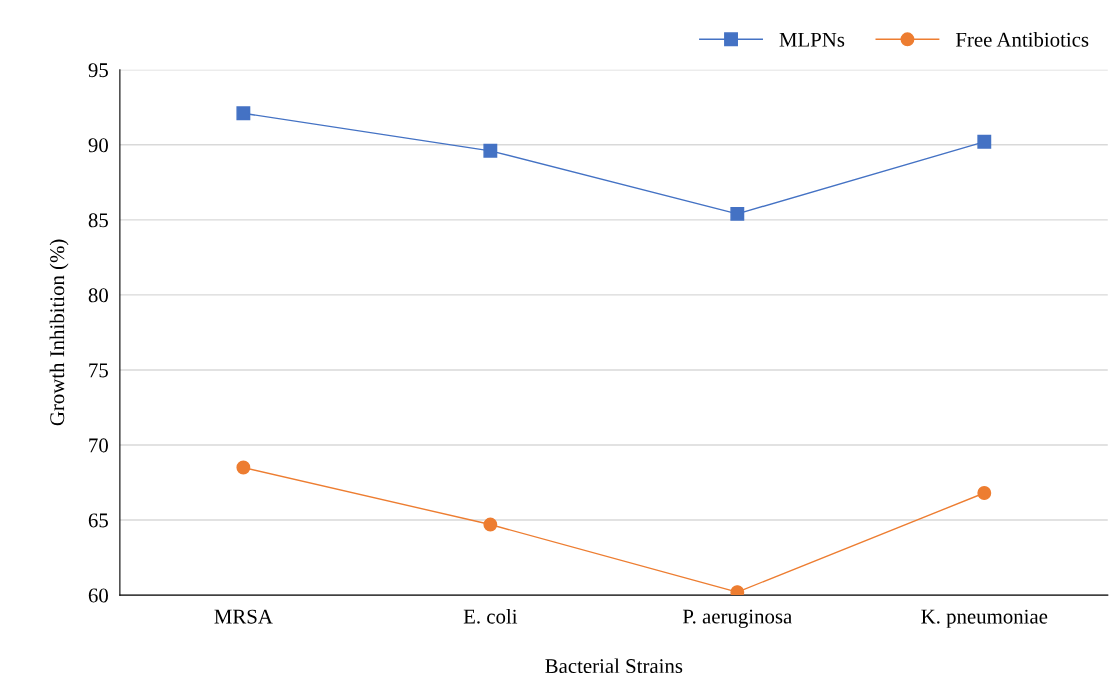  I want to click on legend-label: Free Antibiotics, so click(1022, 39).